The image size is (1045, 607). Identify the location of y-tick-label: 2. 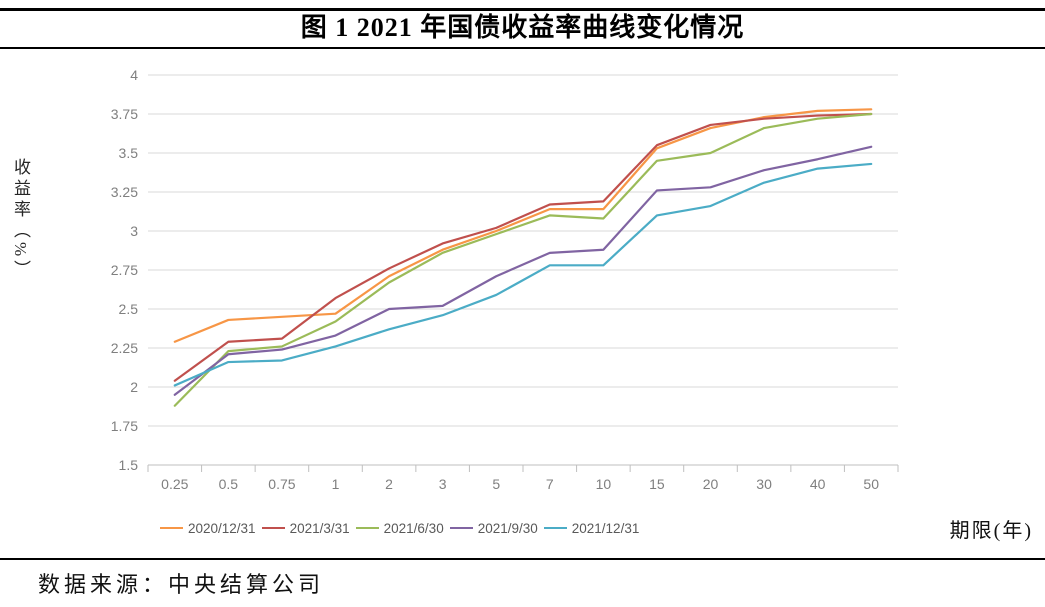
(134, 387).